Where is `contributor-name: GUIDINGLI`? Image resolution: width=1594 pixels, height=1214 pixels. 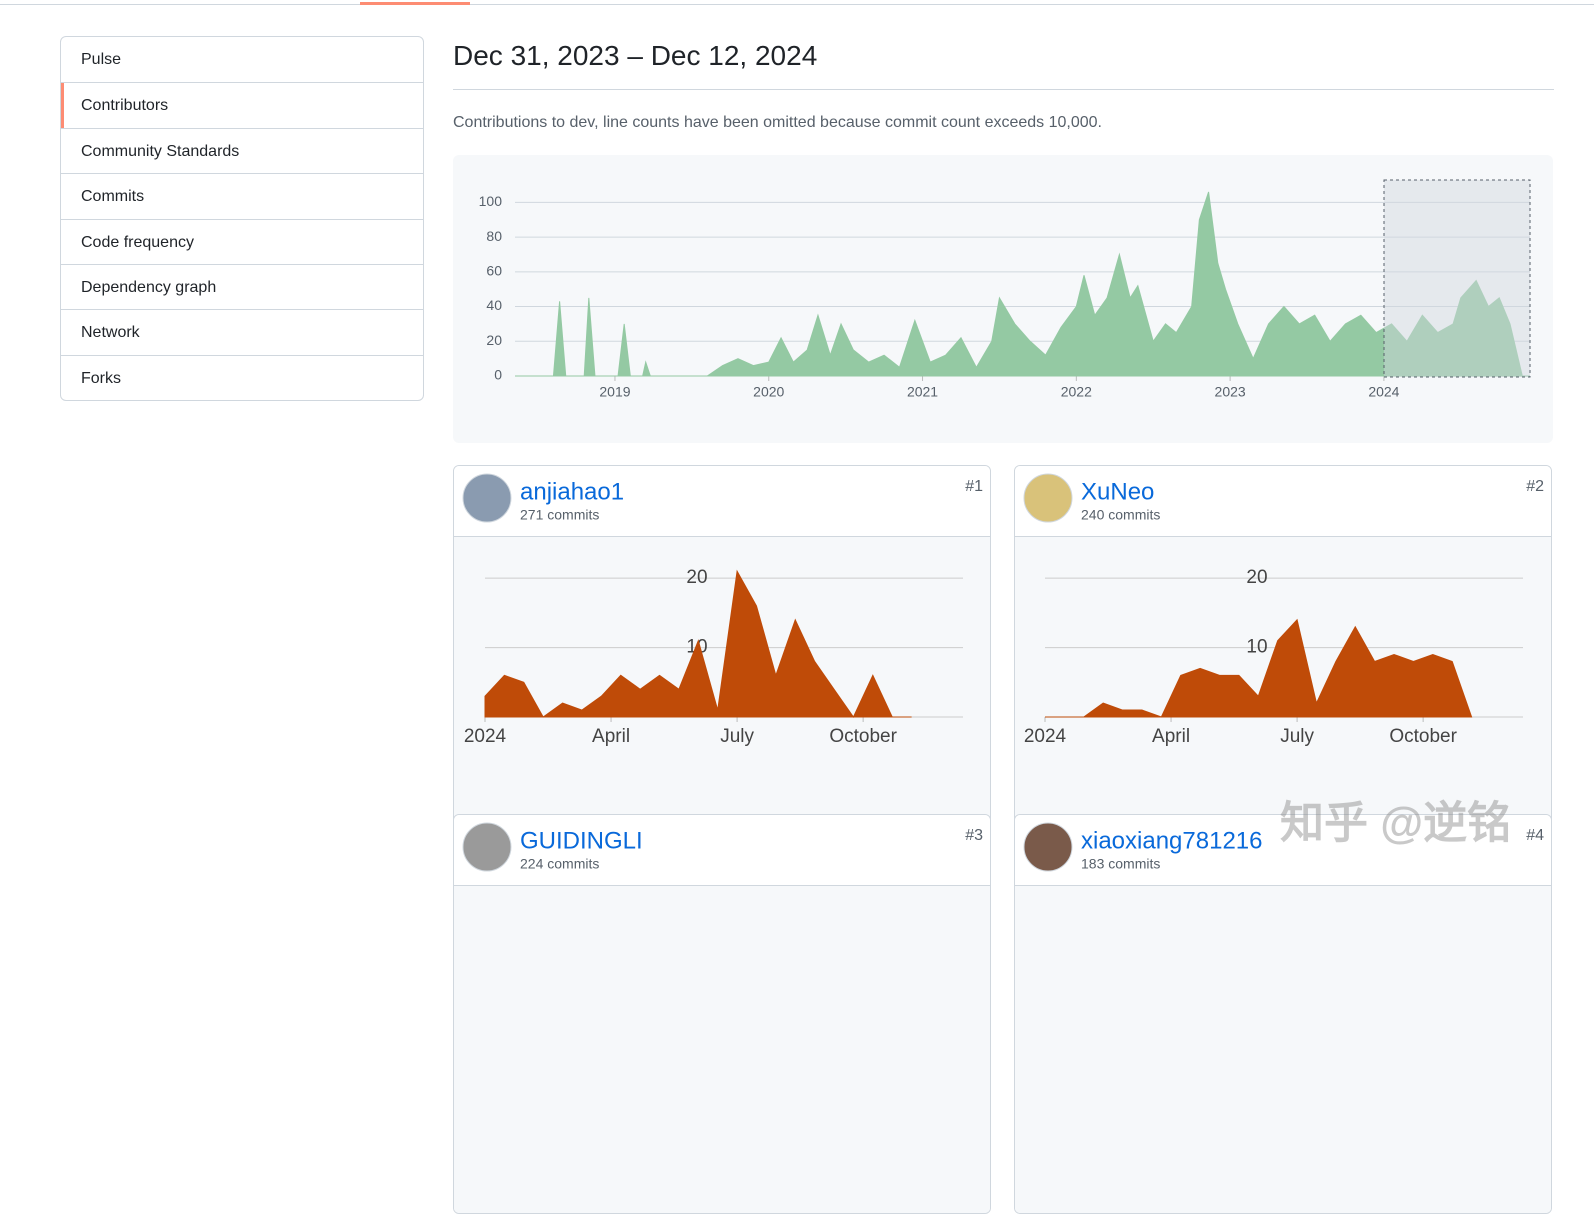 contributor-name: GUIDINGLI is located at coordinates (581, 840).